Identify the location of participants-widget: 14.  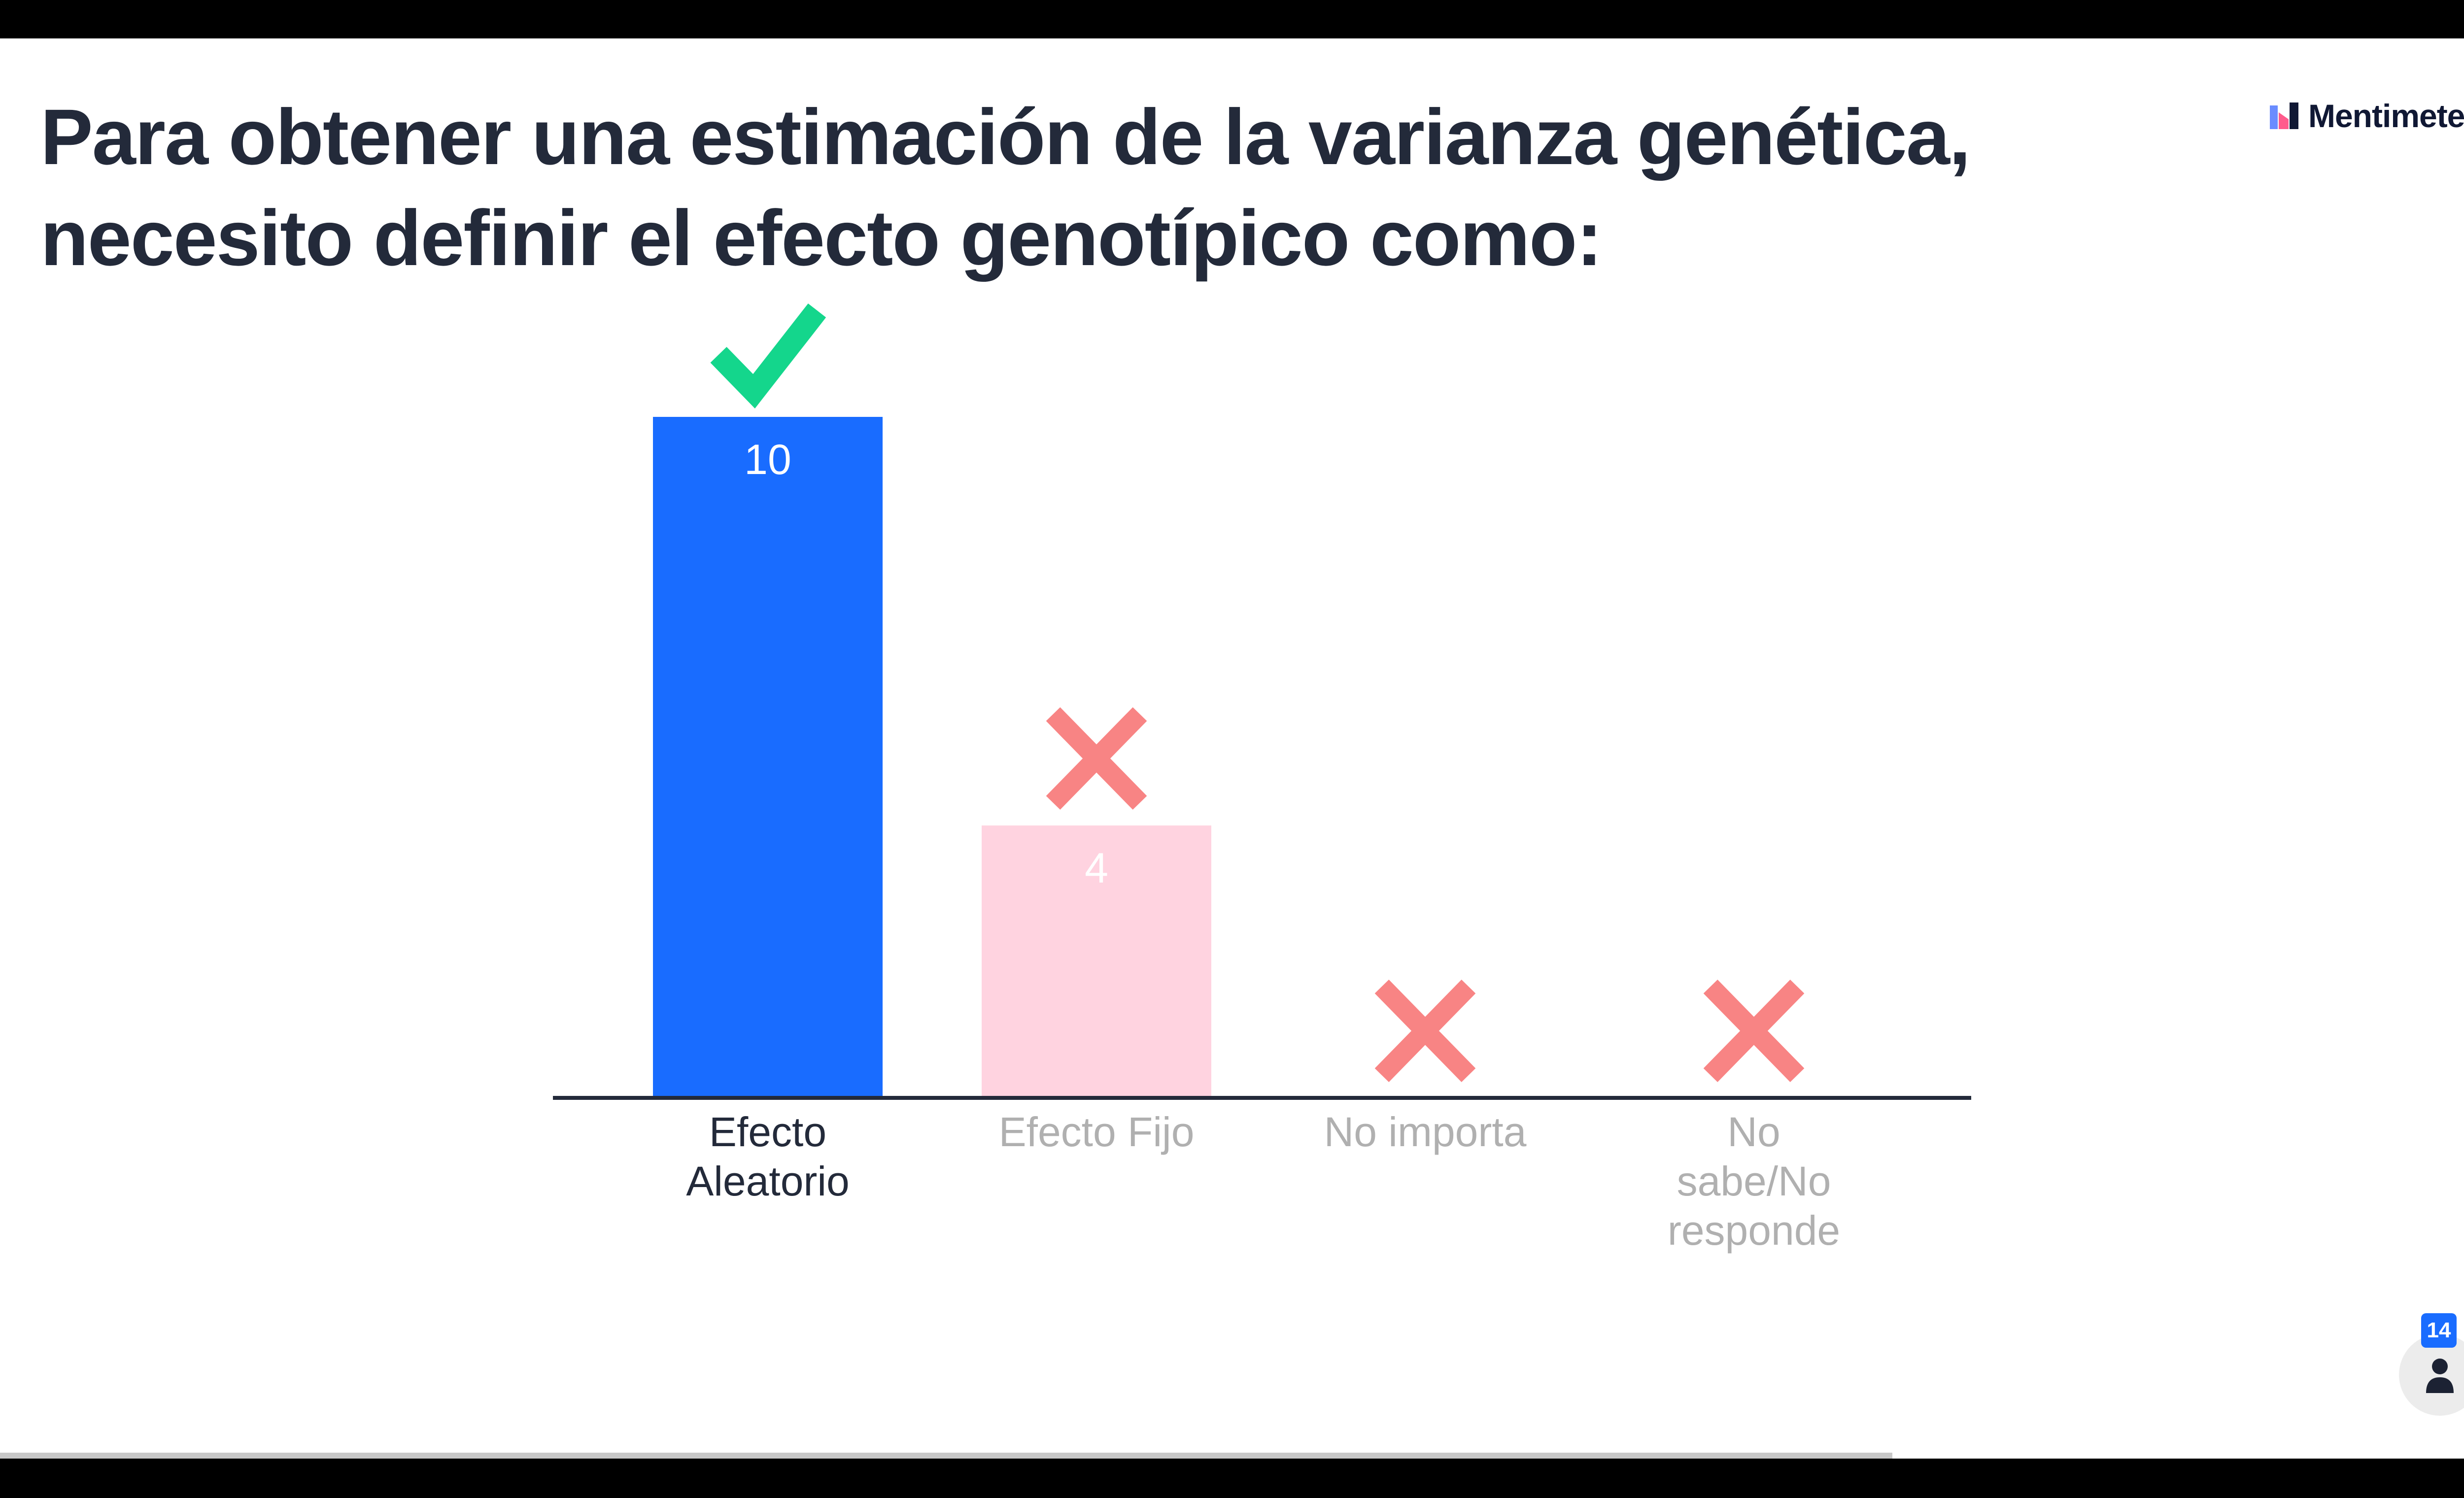
(2431, 1365).